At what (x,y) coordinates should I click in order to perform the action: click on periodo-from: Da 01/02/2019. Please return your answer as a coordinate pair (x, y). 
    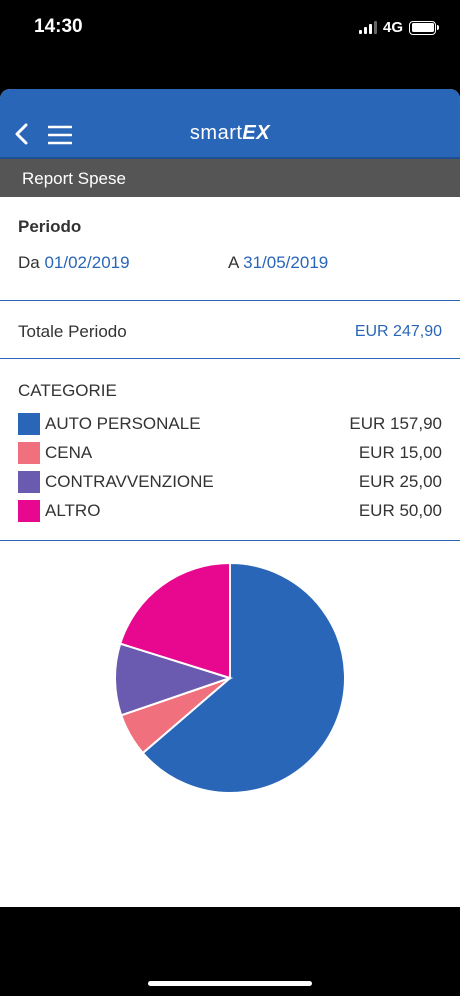
    Looking at the image, I should click on (74, 263).